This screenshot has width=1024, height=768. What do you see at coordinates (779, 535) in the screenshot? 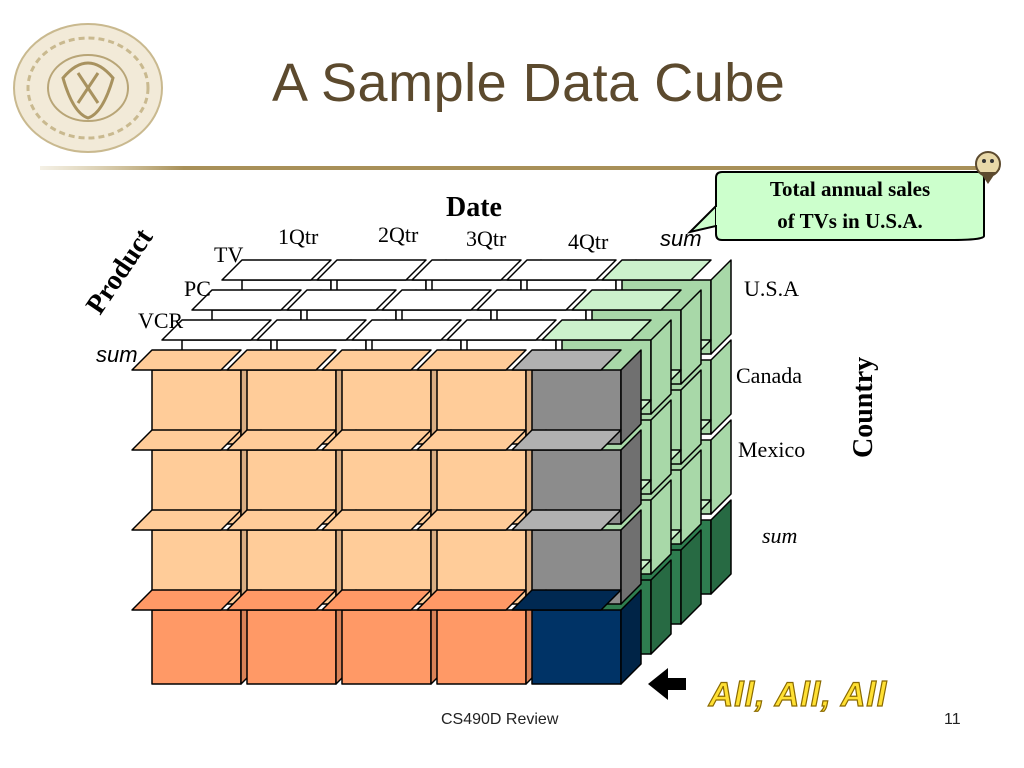
I see `country-label-sum: sum` at bounding box center [779, 535].